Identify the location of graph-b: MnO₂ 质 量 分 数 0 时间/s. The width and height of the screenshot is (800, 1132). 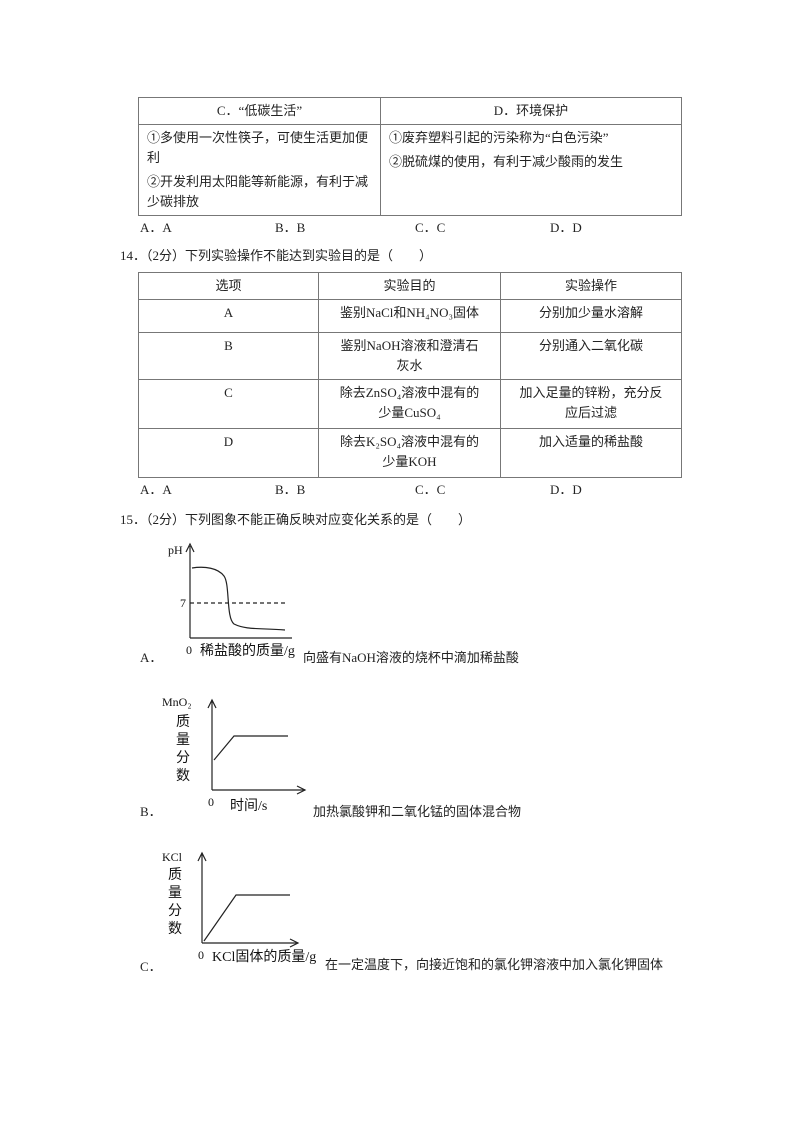
(234, 754).